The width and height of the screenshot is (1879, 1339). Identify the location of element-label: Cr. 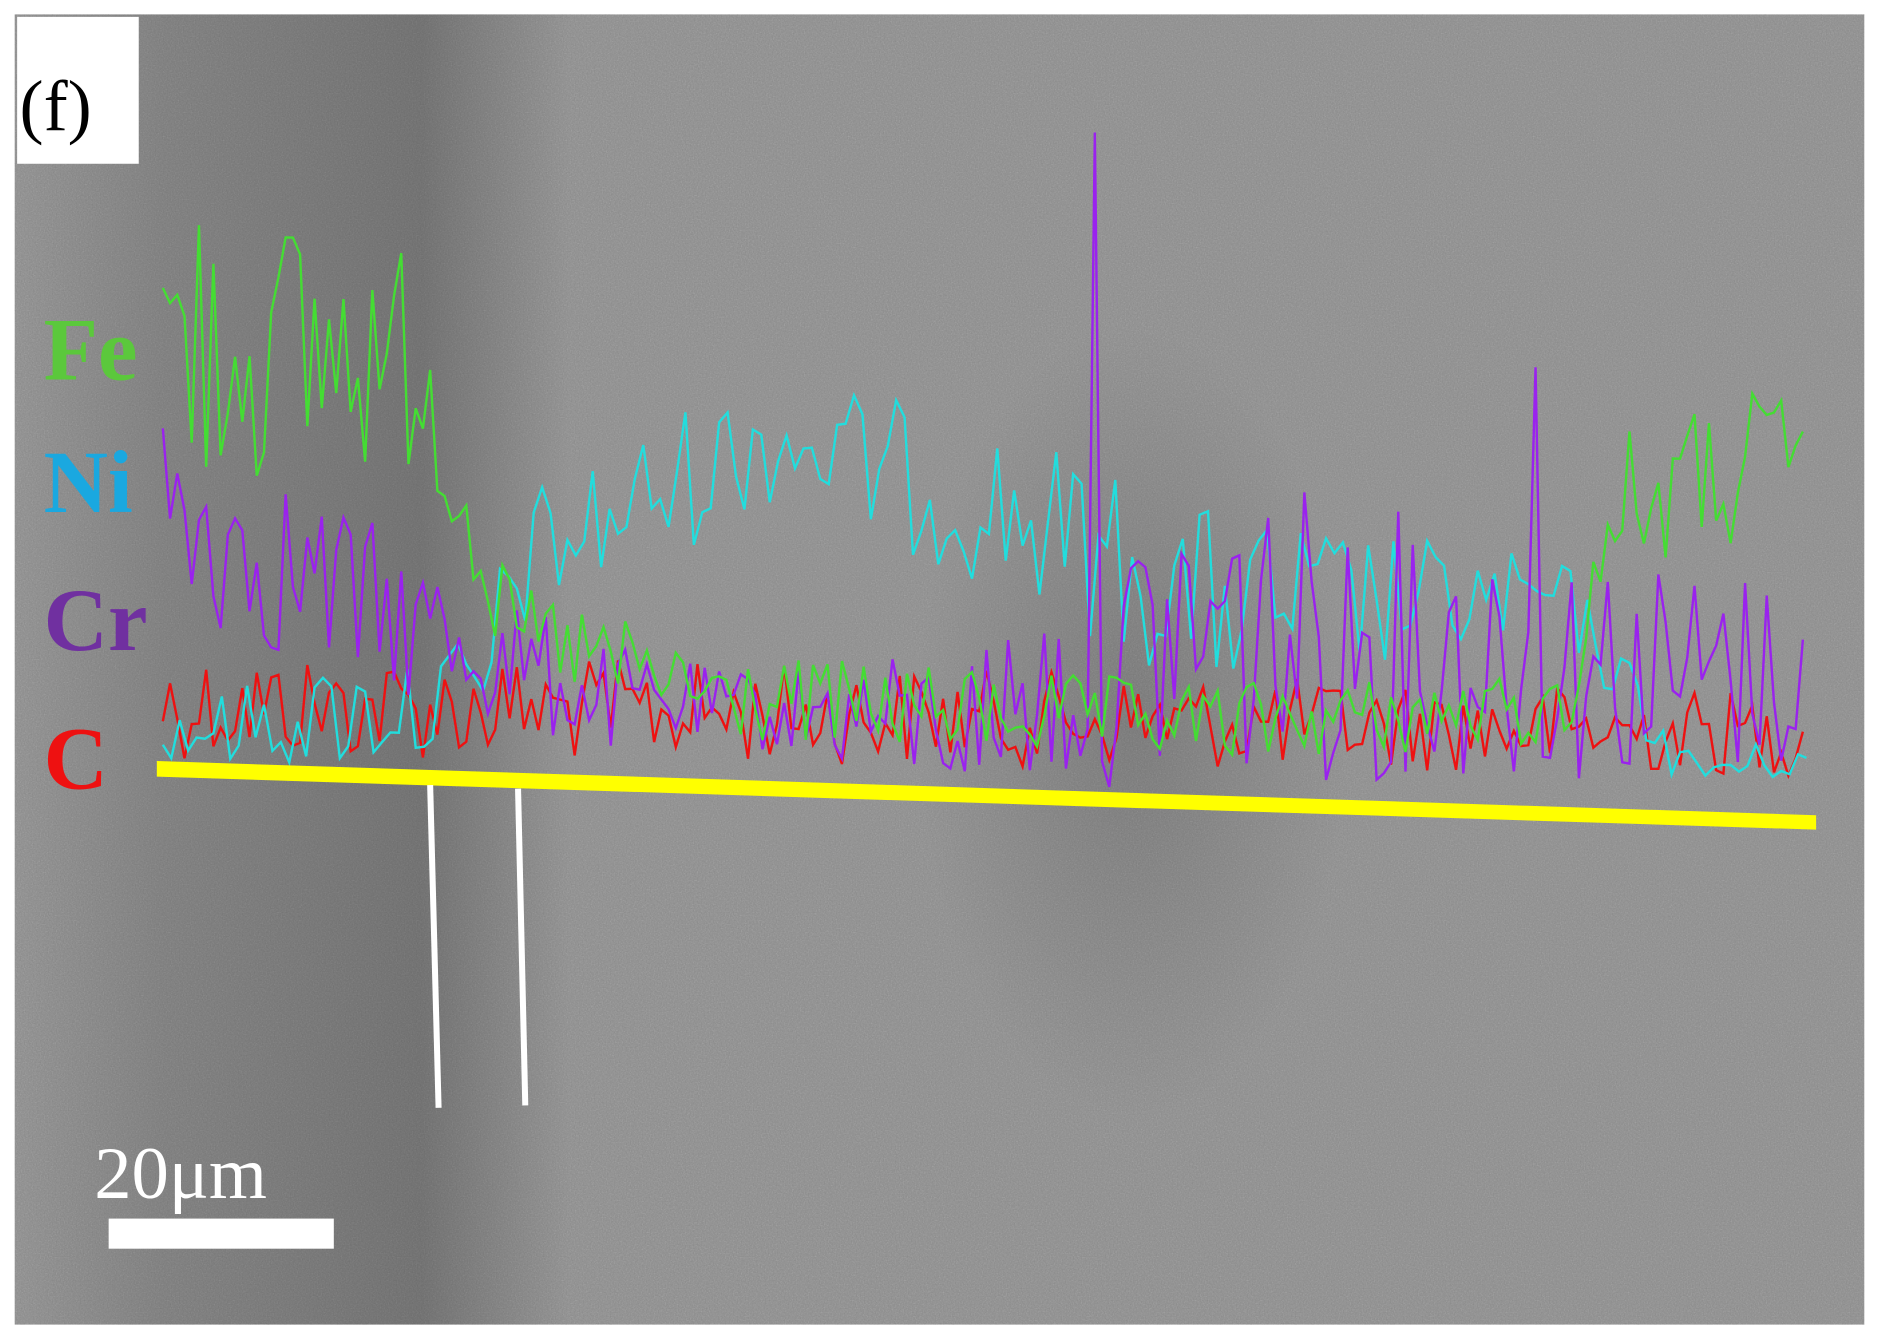
(96, 621).